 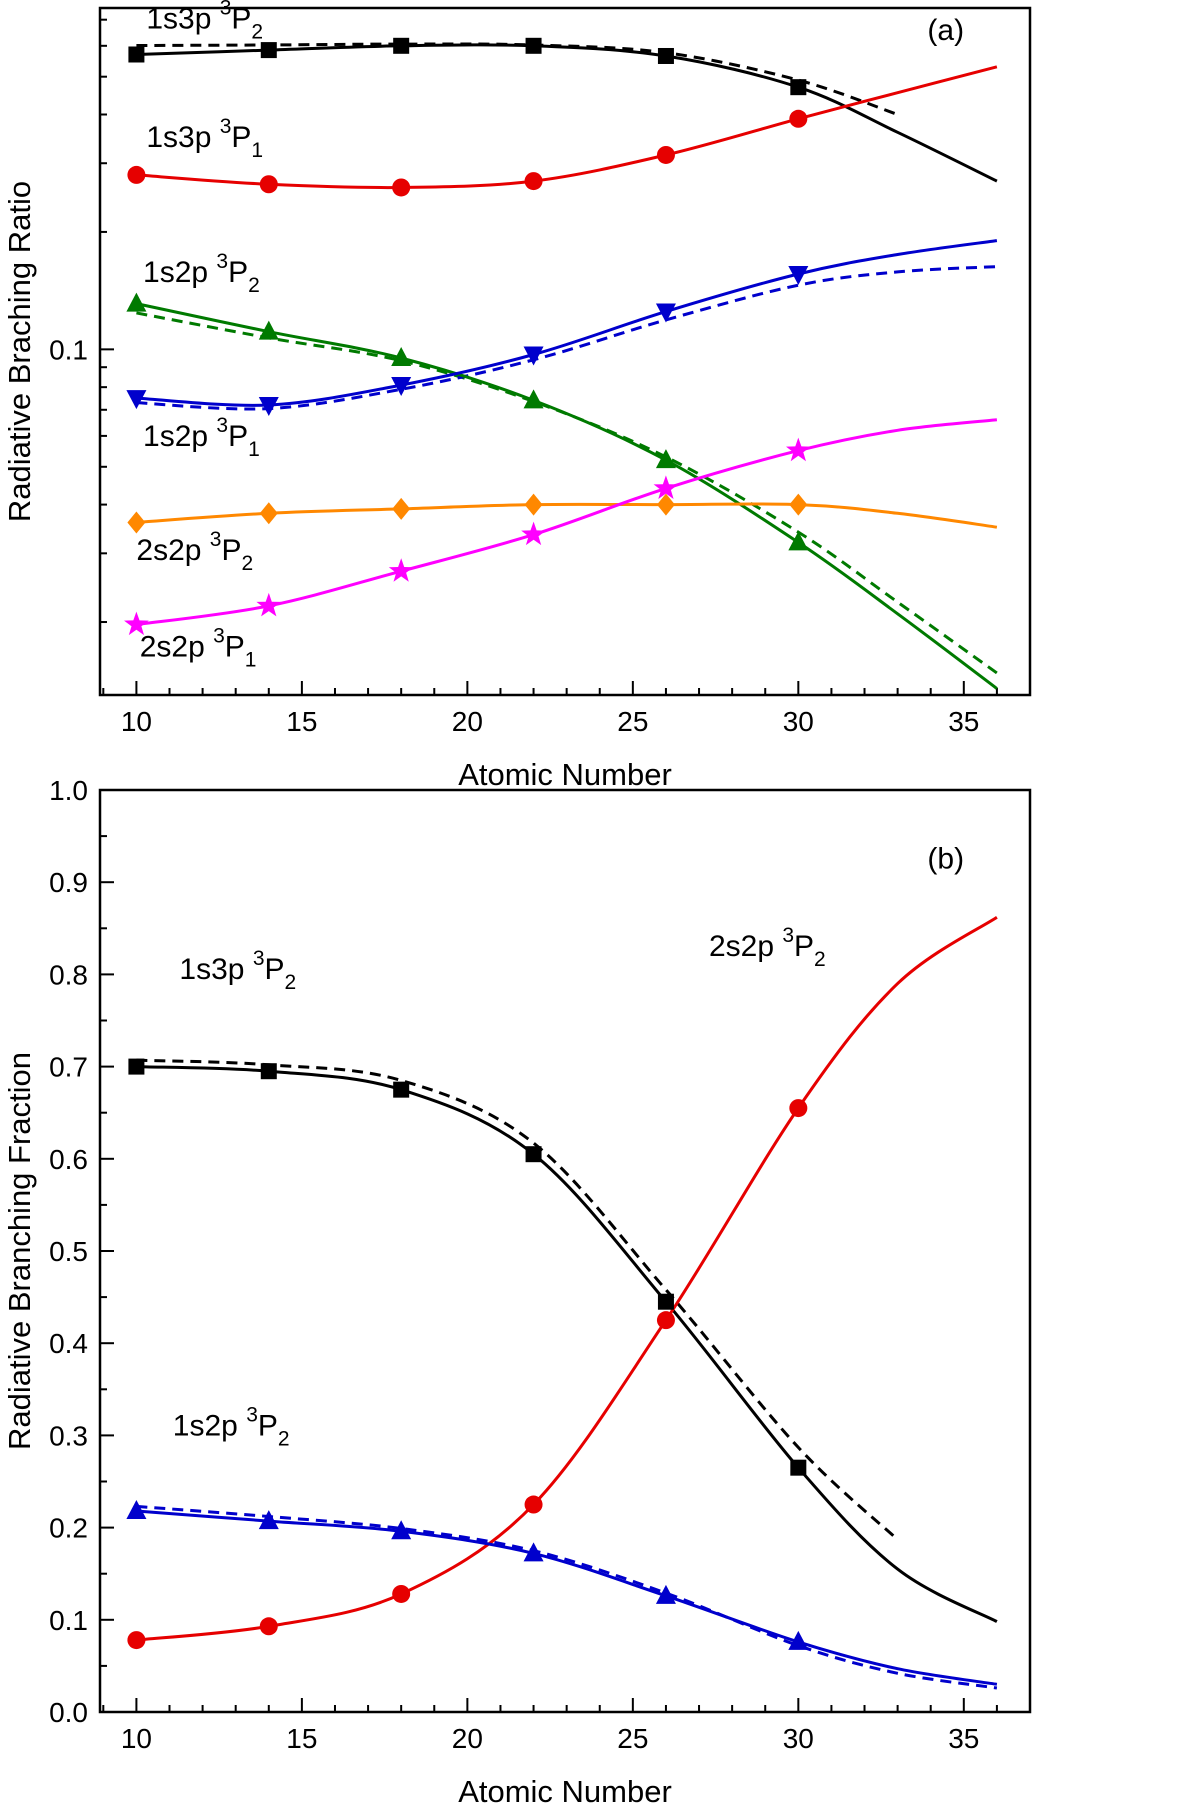 What do you see at coordinates (68, 1159) in the screenshot?
I see `y-tick-label: 0.6` at bounding box center [68, 1159].